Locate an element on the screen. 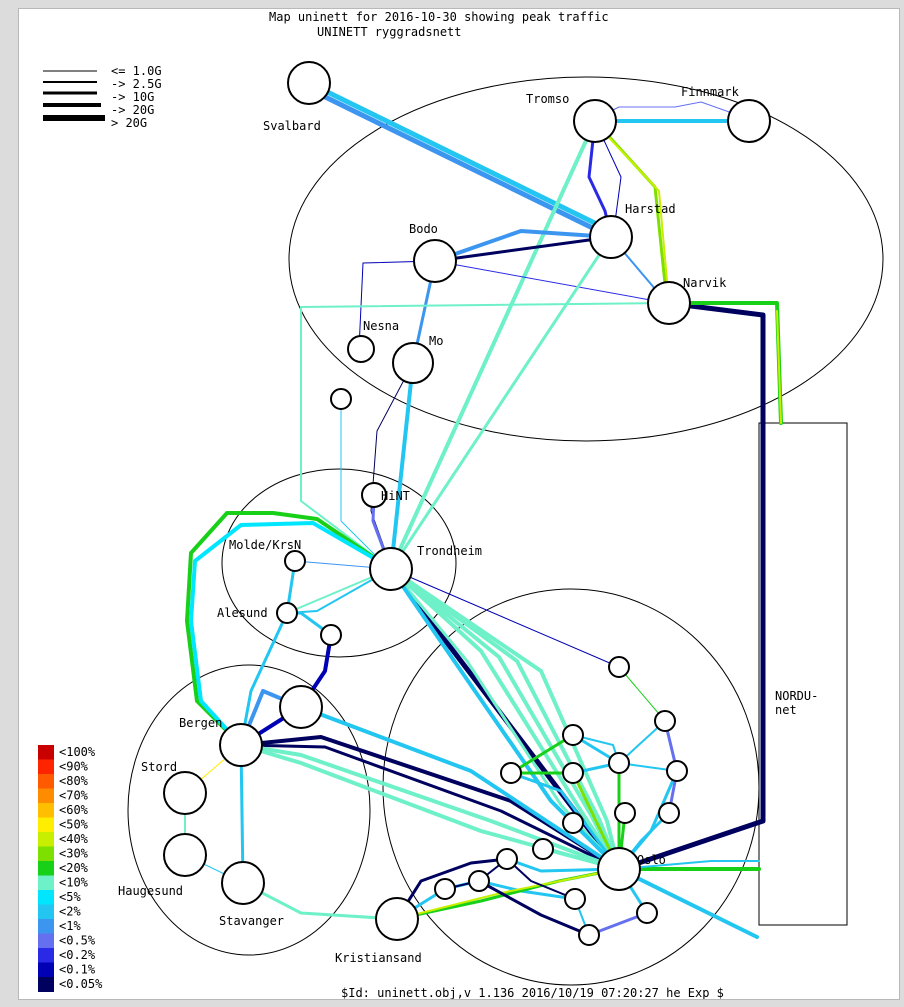 The width and height of the screenshot is (904, 1007). node-trondheim is located at coordinates (391, 569).